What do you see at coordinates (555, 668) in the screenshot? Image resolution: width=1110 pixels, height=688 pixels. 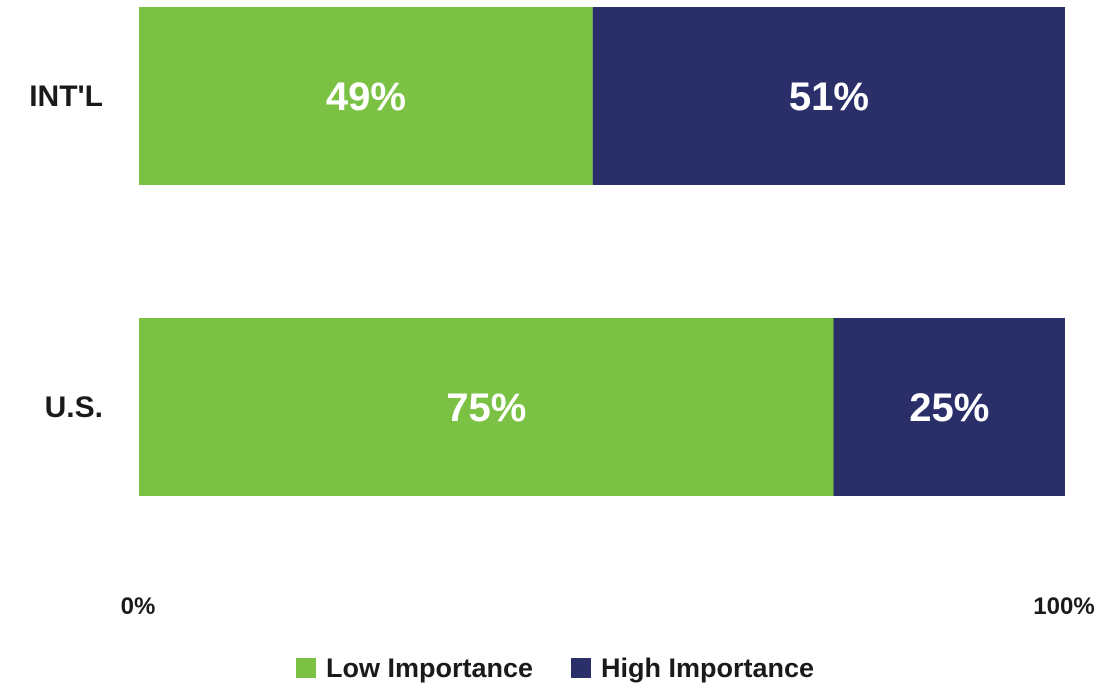 I see `legend: Low Importance High Importance` at bounding box center [555, 668].